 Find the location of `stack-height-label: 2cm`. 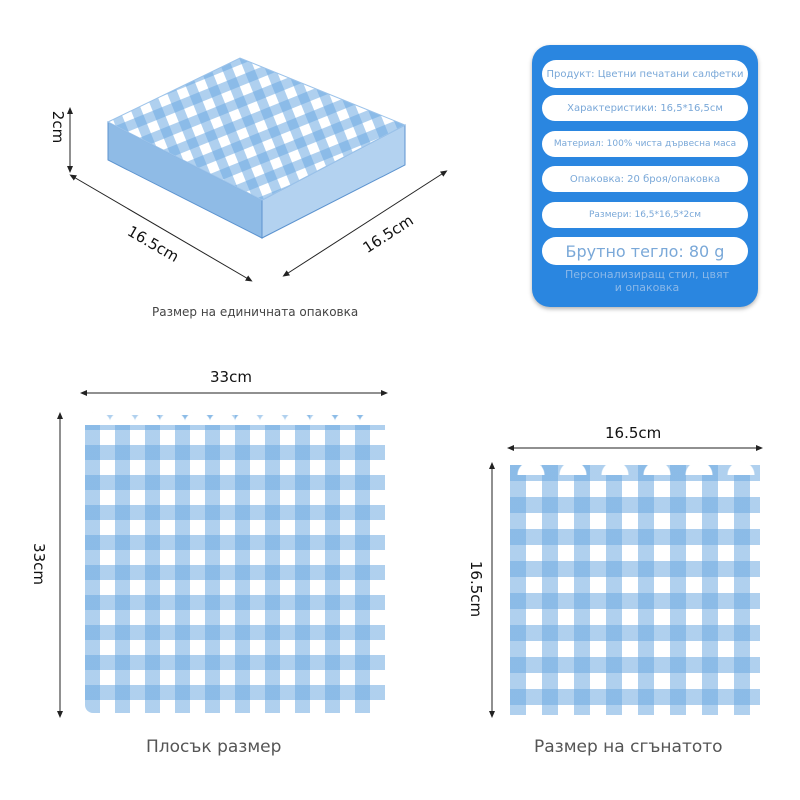

stack-height-label: 2cm is located at coordinates (58, 127).